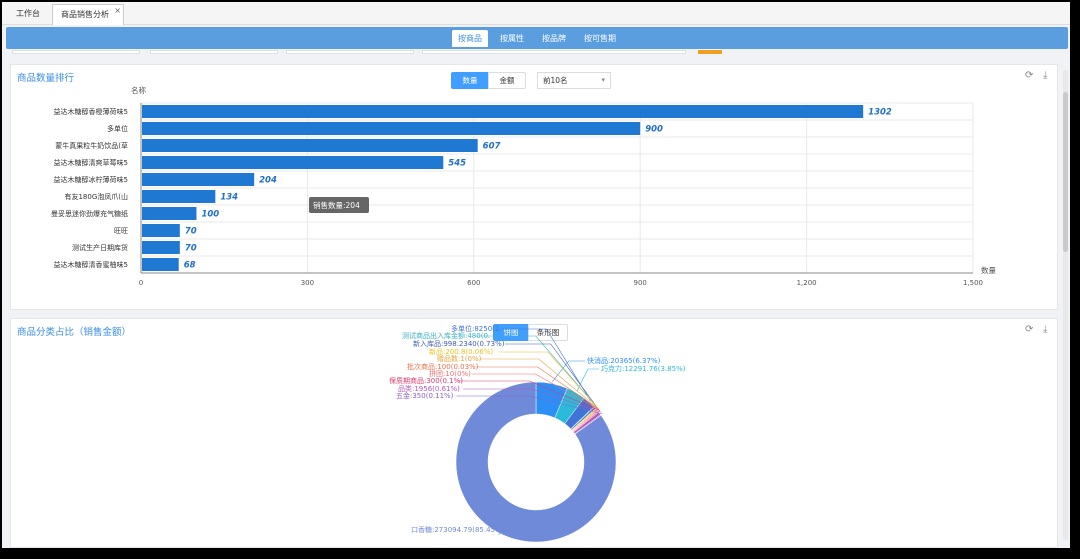 Image resolution: width=1080 pixels, height=559 pixels. Describe the element at coordinates (268, 181) in the screenshot. I see `bar-value-label: 204` at that location.